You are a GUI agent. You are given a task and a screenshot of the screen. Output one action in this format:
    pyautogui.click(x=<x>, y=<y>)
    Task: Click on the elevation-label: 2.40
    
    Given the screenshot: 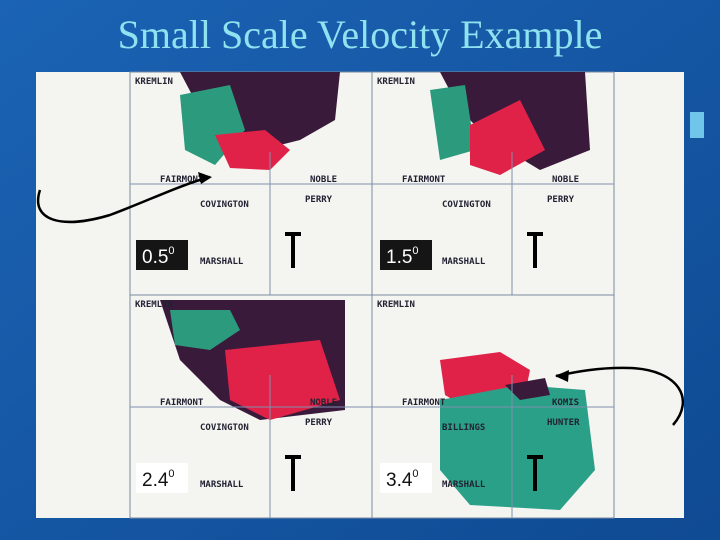 What is the action you would take?
    pyautogui.click(x=158, y=479)
    